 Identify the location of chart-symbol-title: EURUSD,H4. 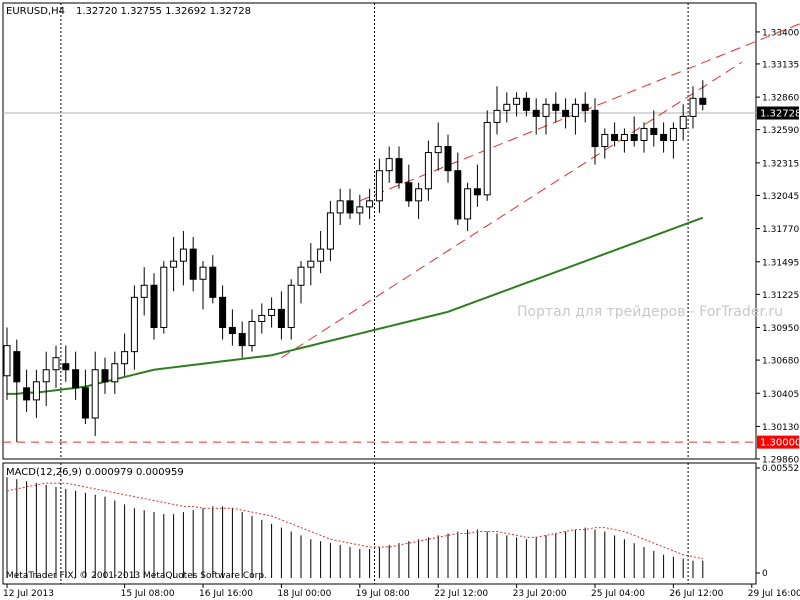
(35, 11).